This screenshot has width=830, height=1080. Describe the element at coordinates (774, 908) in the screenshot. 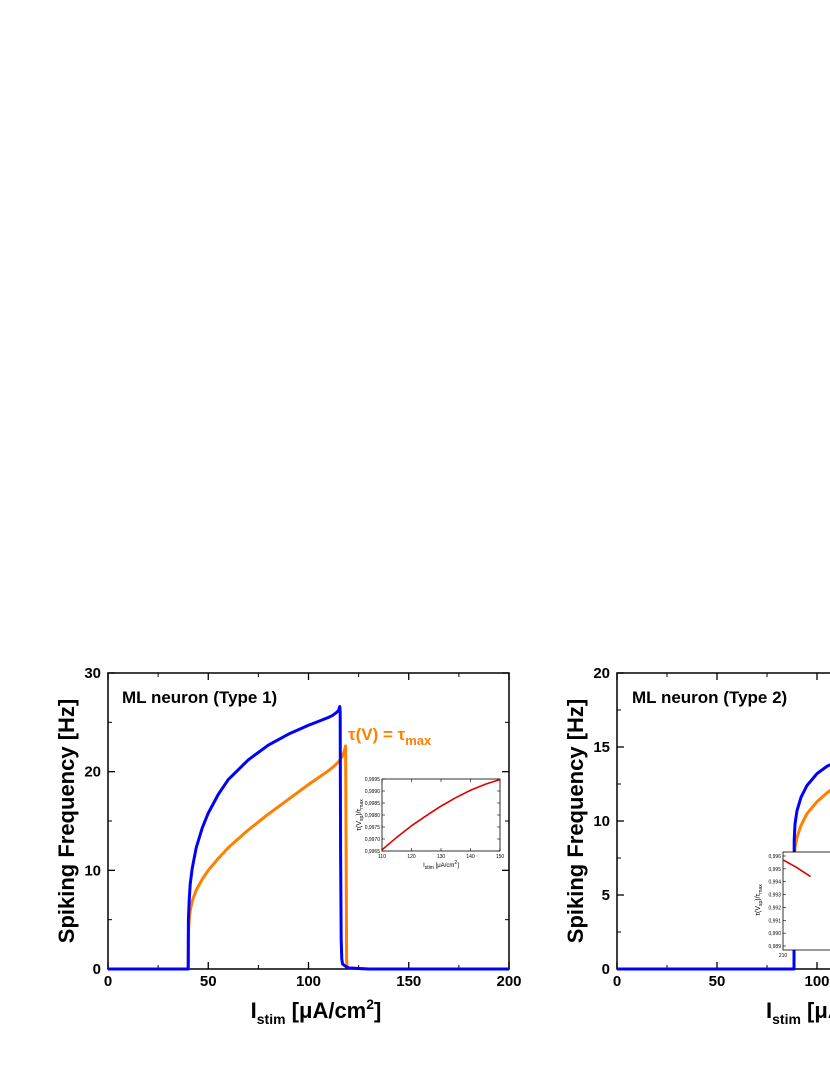

I see `inset-y-tick-label: 0,992` at that location.